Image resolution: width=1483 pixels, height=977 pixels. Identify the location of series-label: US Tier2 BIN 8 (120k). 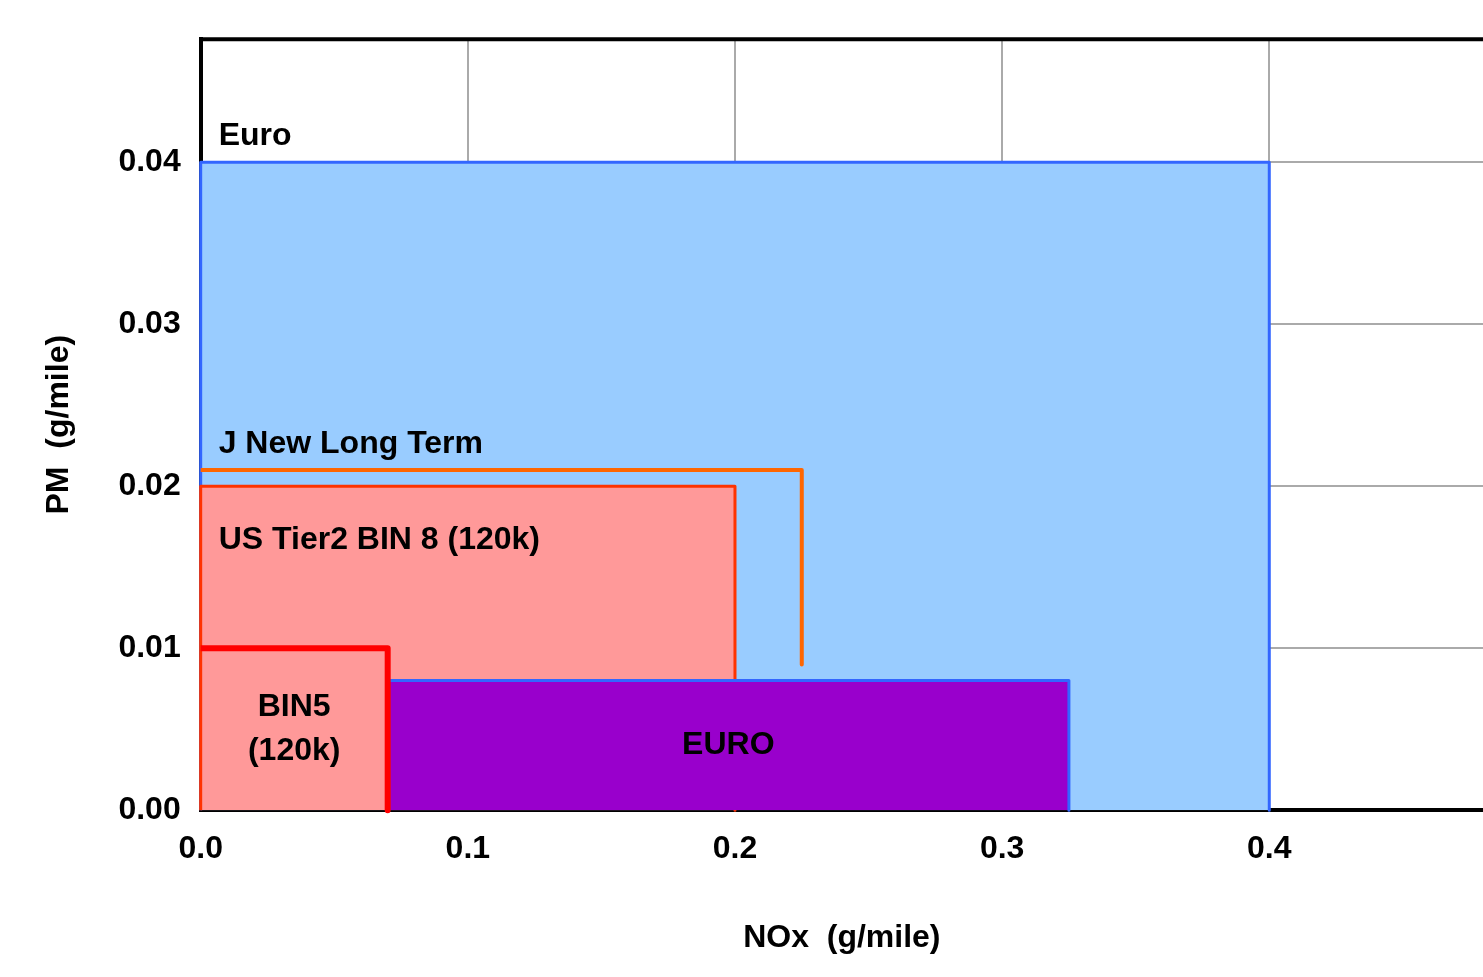
(379, 538).